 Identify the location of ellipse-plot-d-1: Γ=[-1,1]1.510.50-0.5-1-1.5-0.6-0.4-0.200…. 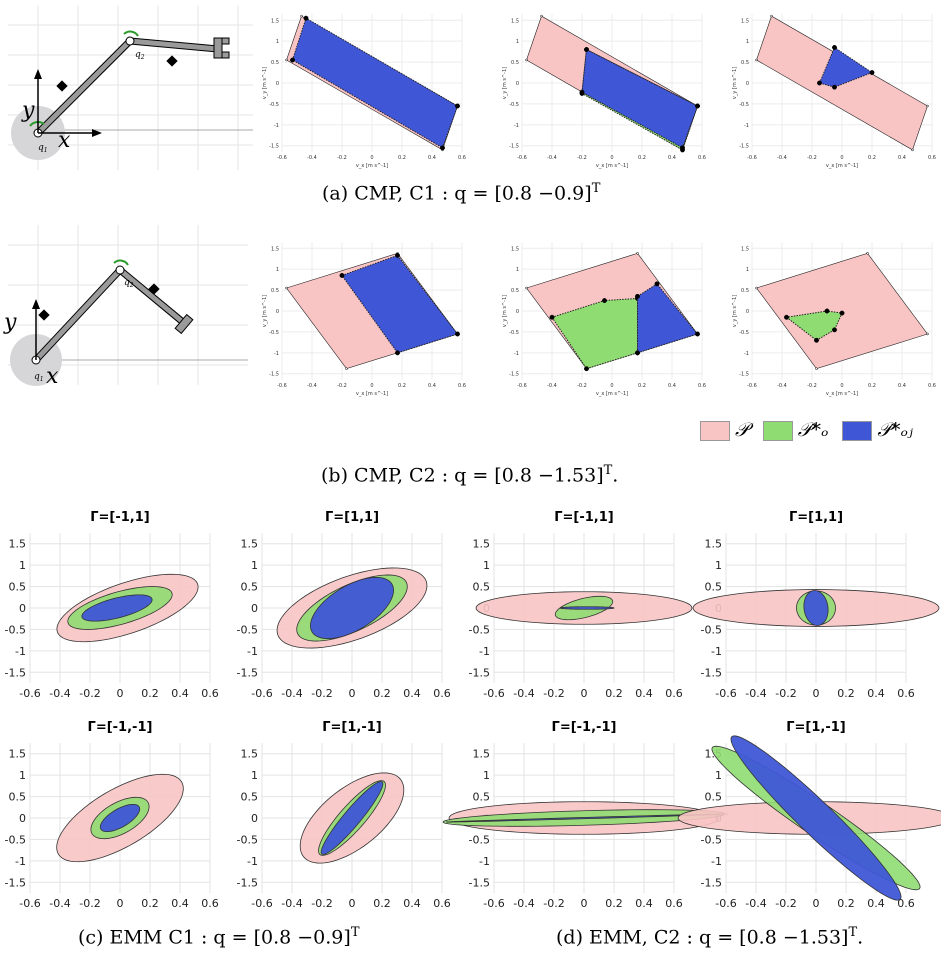
(581, 605).